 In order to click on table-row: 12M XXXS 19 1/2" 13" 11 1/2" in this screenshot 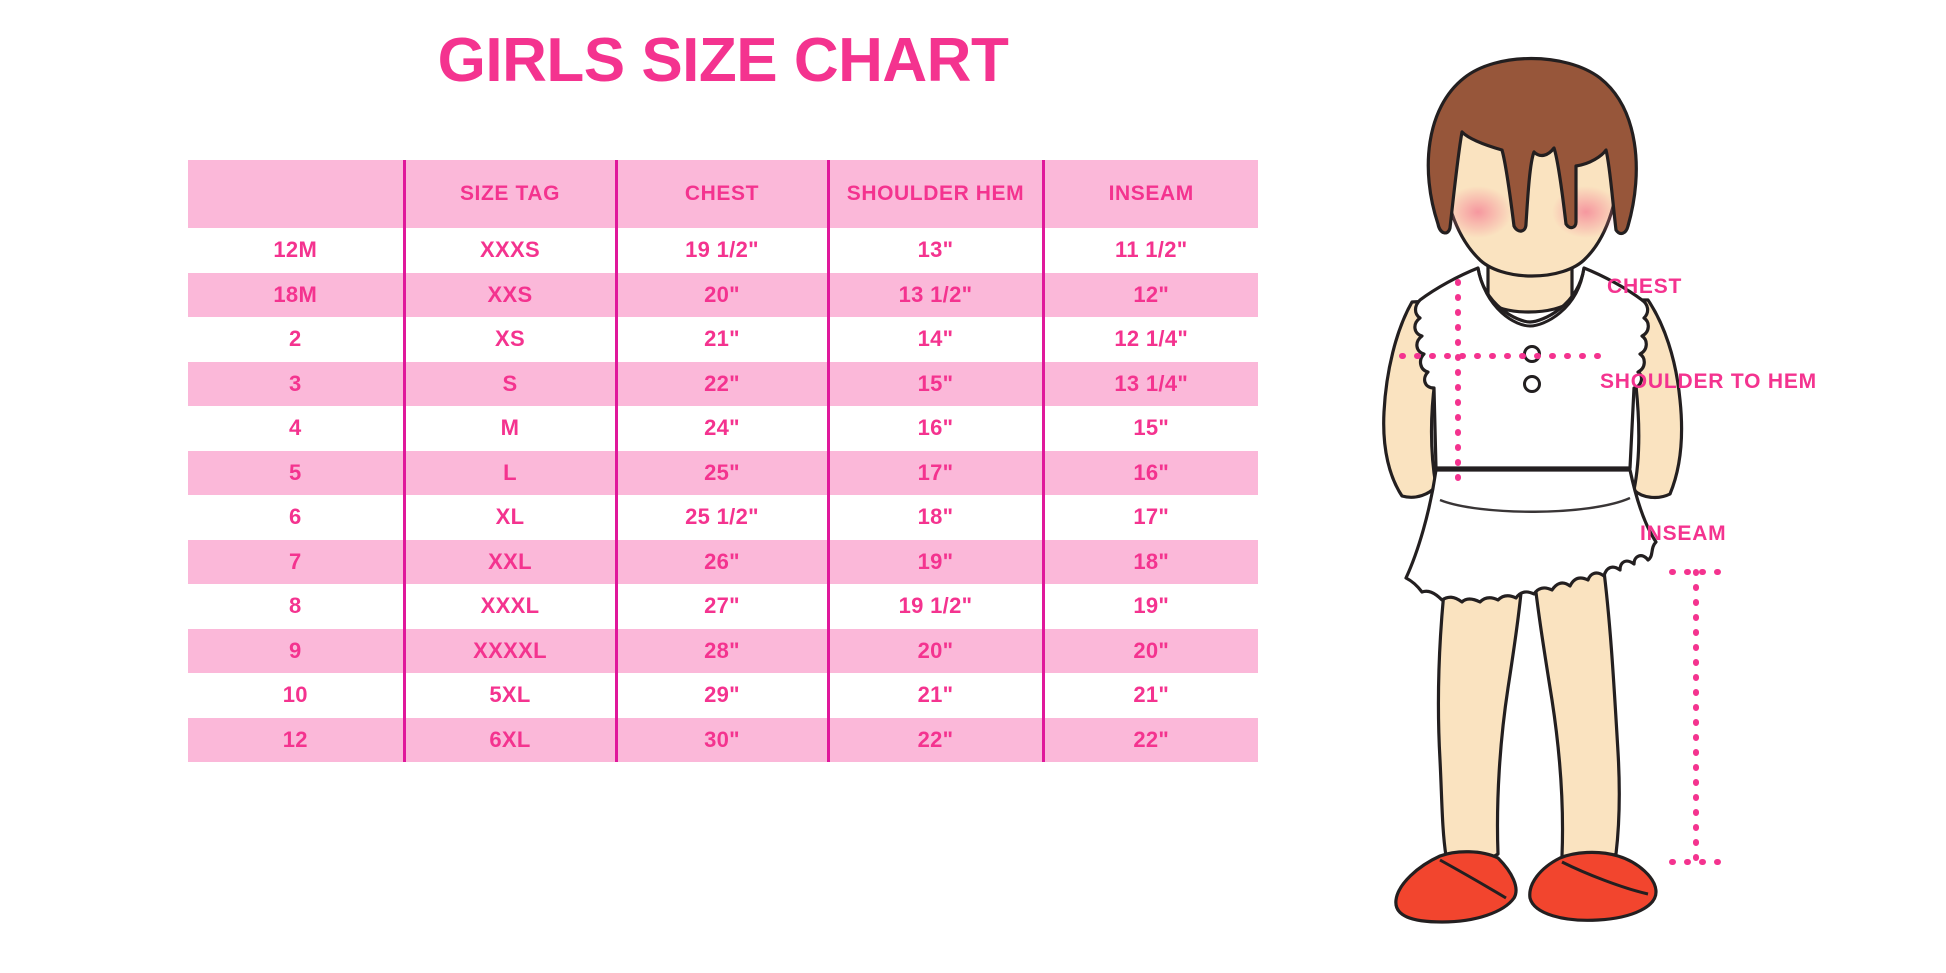, I will do `click(723, 250)`.